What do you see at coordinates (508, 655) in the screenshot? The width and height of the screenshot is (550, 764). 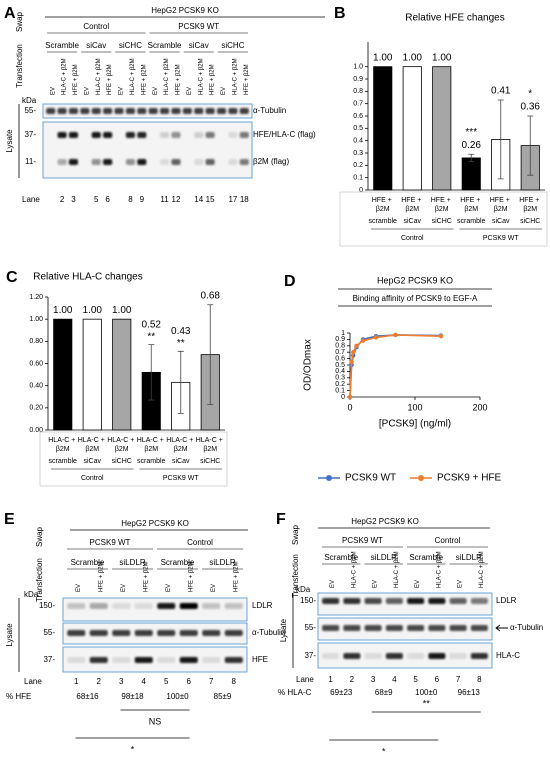 I see `blot-label: HLA-C` at bounding box center [508, 655].